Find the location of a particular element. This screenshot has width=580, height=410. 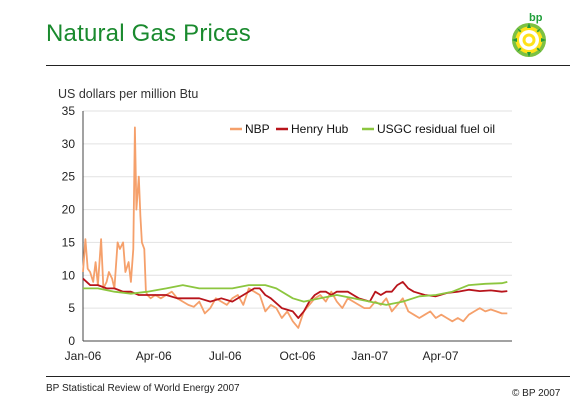

y-tick-label: 10 is located at coordinates (69, 275).